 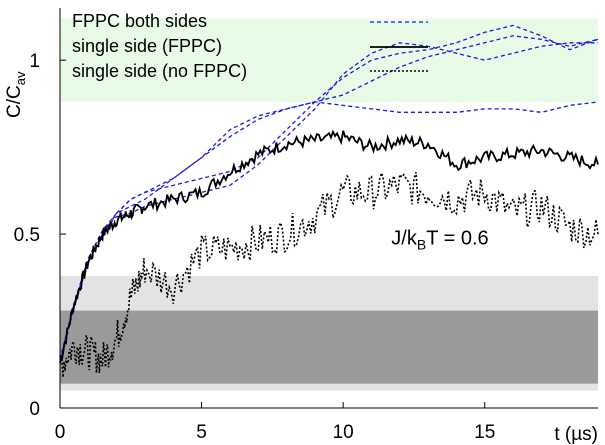 What do you see at coordinates (484, 432) in the screenshot?
I see `x-tick-label-3: 15` at bounding box center [484, 432].